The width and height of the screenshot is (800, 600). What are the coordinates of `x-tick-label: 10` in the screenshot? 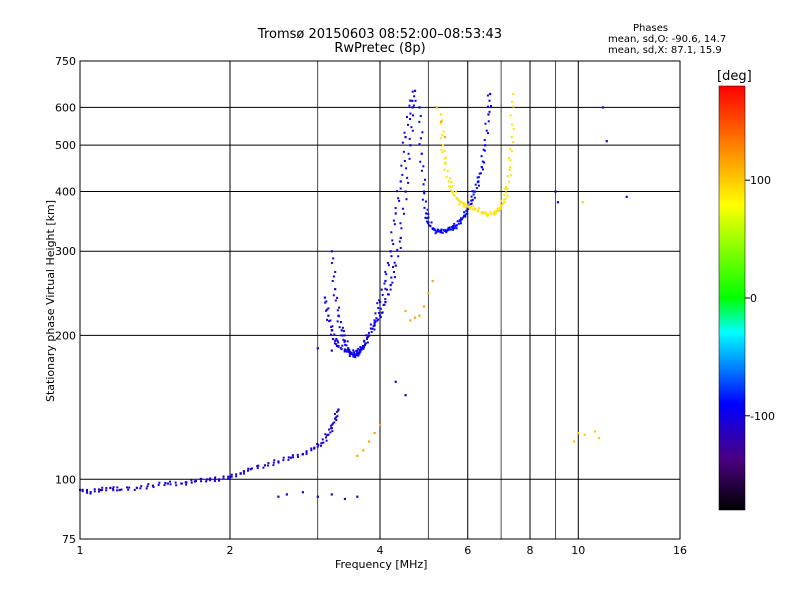 It's located at (578, 550).